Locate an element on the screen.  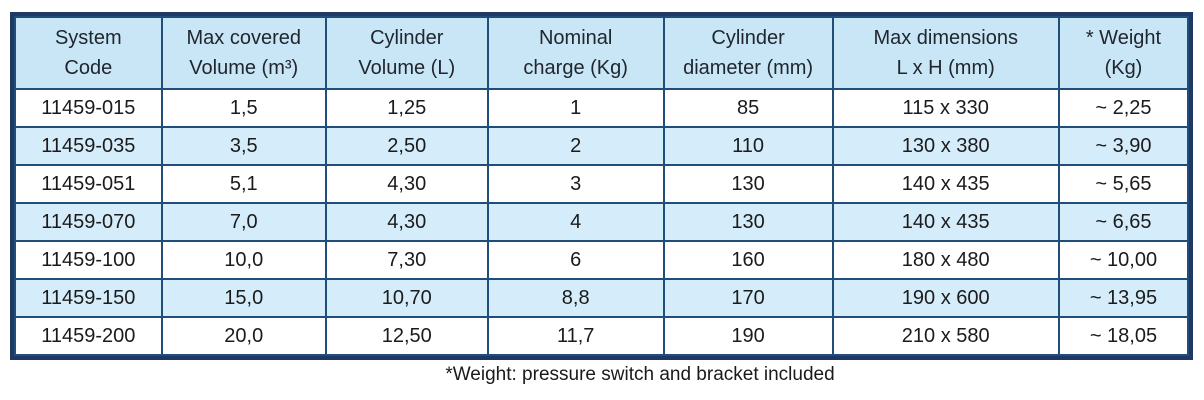
column-header-nominal-charge: Nominal charge (Kg) is located at coordinates (575, 53).